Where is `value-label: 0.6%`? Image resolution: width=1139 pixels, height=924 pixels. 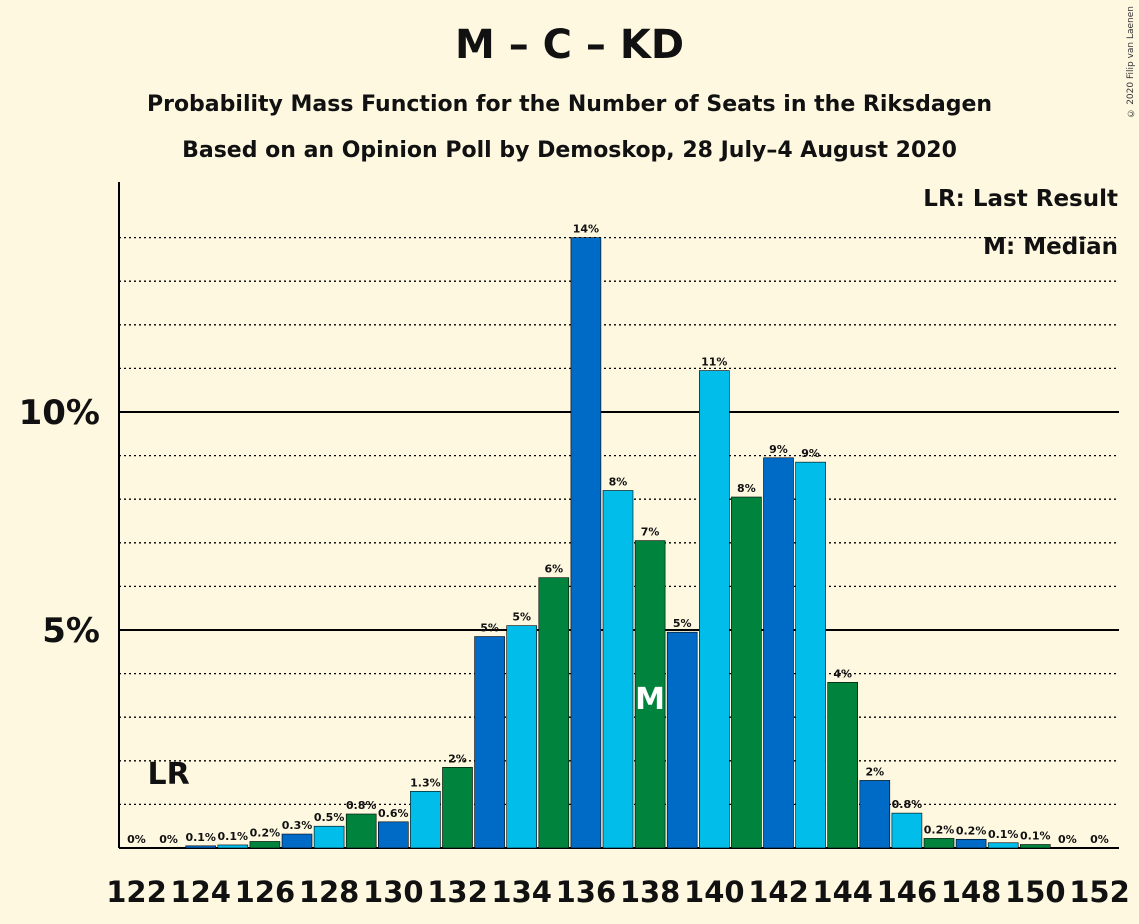
value-label: 0.6% is located at coordinates (393, 813).